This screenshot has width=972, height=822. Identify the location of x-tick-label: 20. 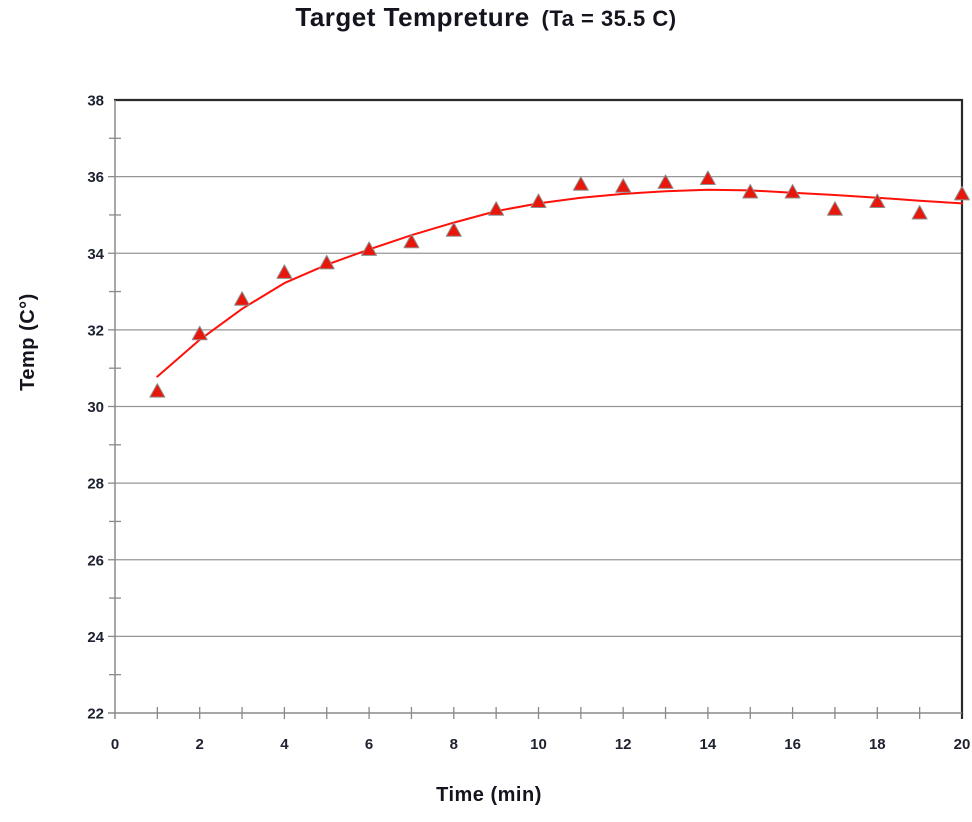
(962, 744).